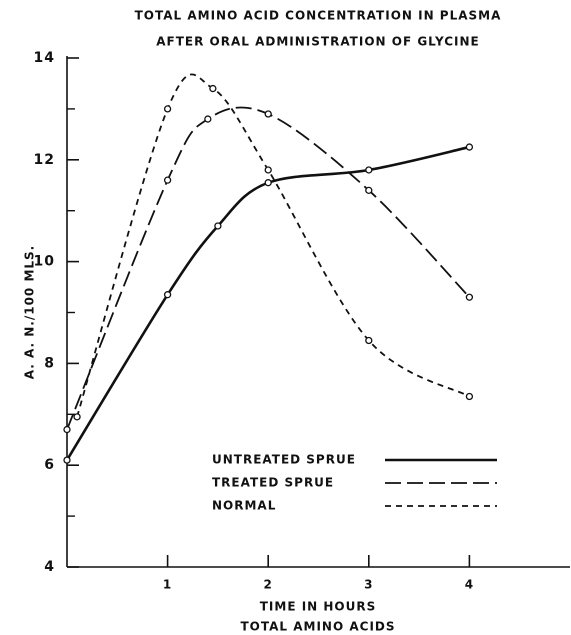 The height and width of the screenshot is (635, 571). Describe the element at coordinates (317, 42) in the screenshot. I see `chart-subtitle: AFTER ORAL ADMINISTRATION OF GLYCINE` at that location.